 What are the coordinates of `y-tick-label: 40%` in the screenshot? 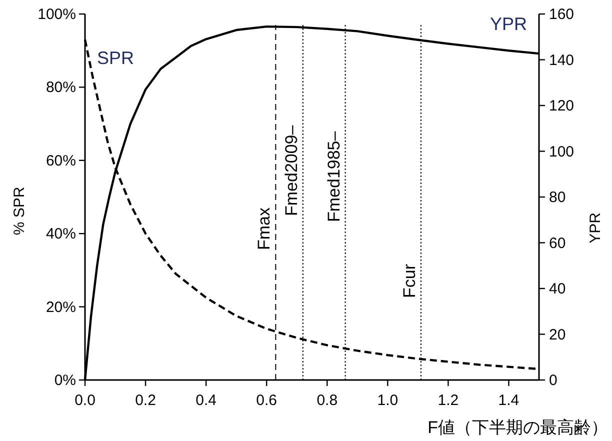 It's located at (61, 234).